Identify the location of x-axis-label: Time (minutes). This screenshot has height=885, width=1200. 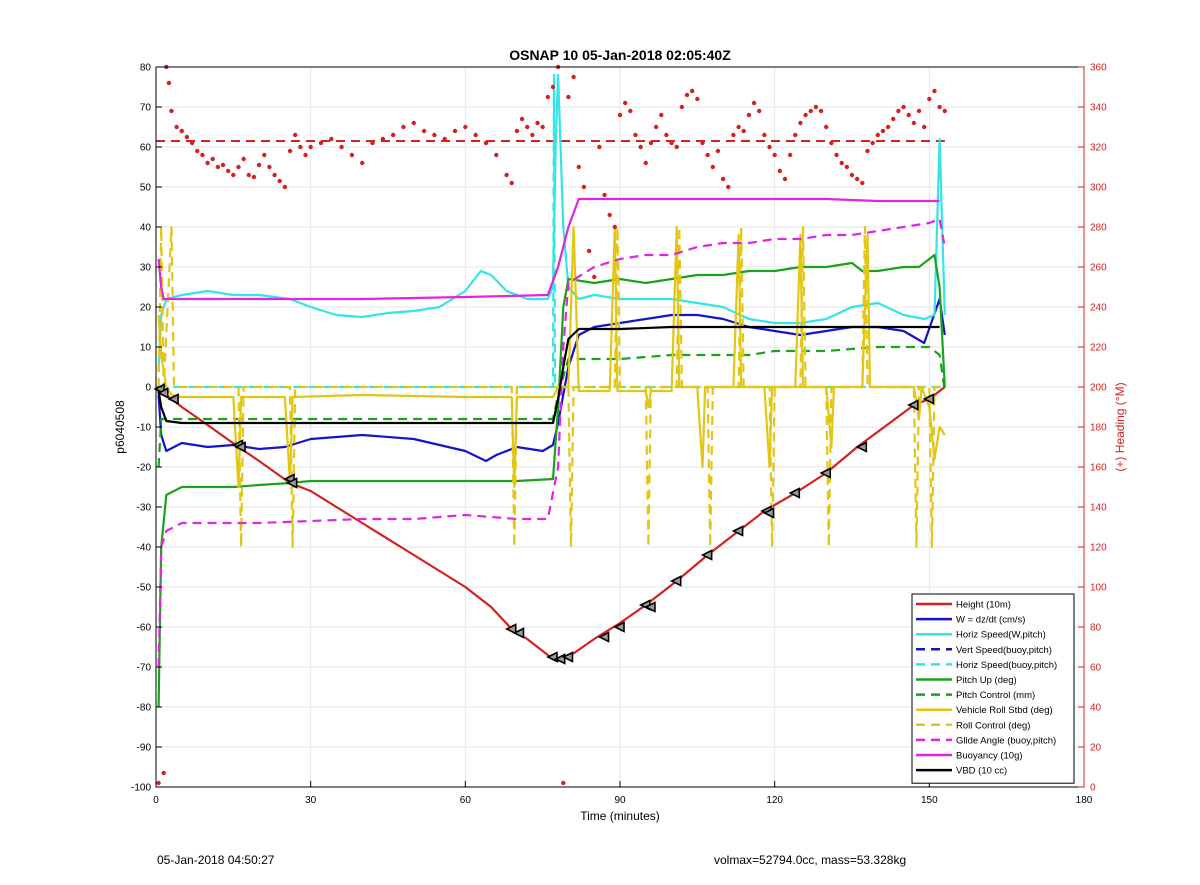
(620, 816).